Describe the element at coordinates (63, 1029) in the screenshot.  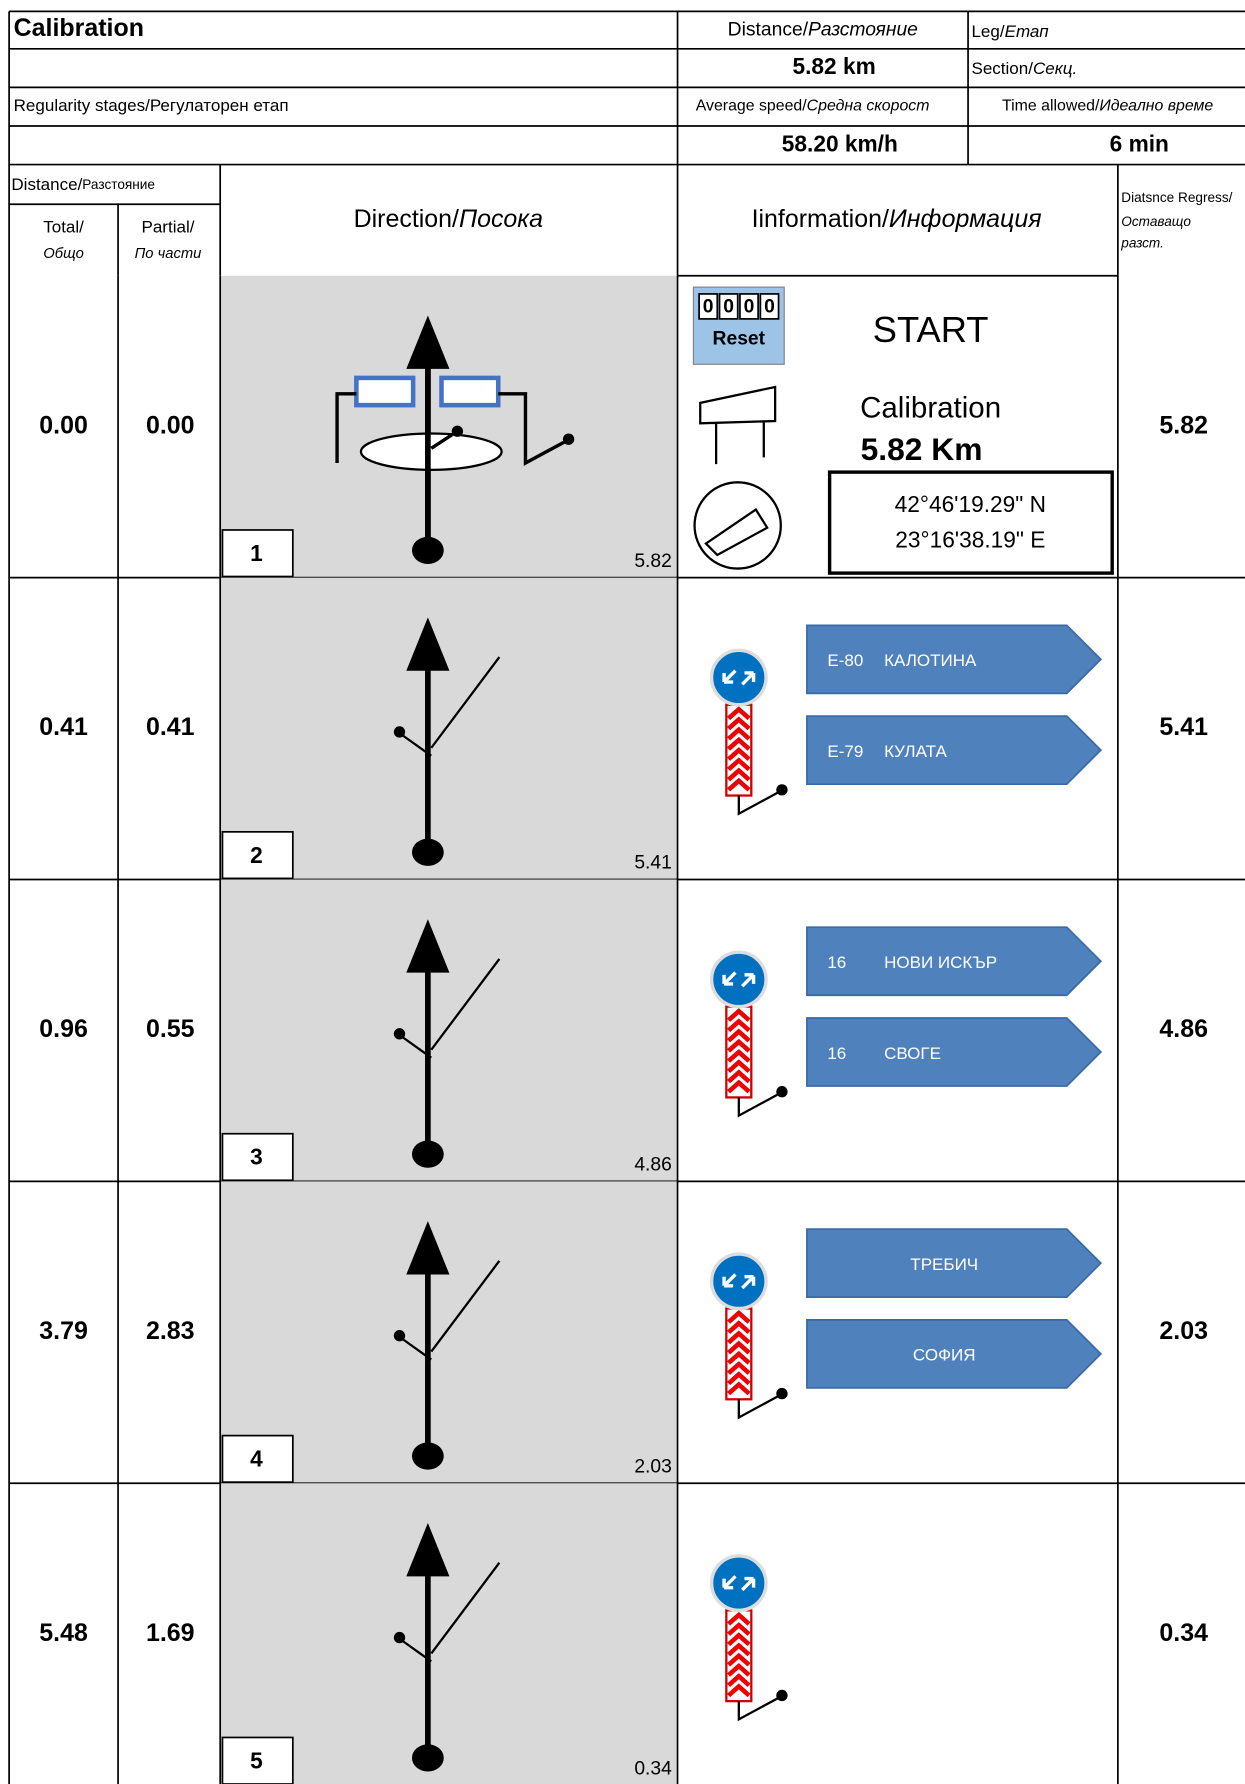
I see `total: 0.96` at that location.